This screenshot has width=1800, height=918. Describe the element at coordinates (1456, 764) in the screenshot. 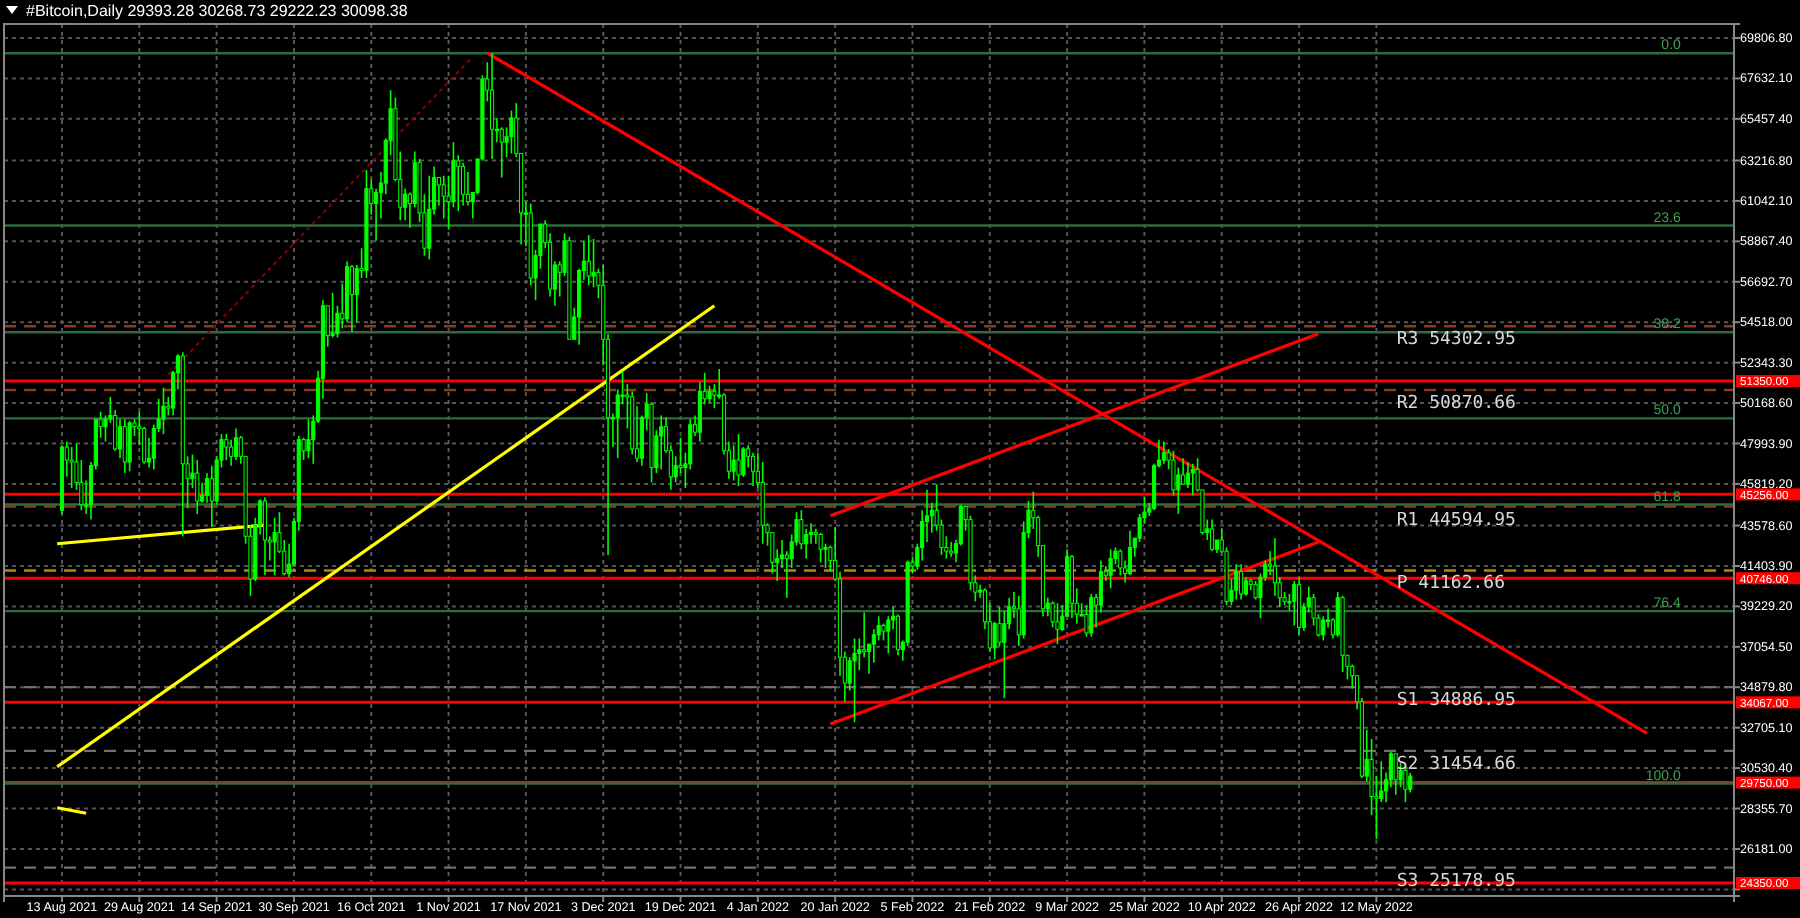

I see `ref-line-label: S2 31454.66` at that location.